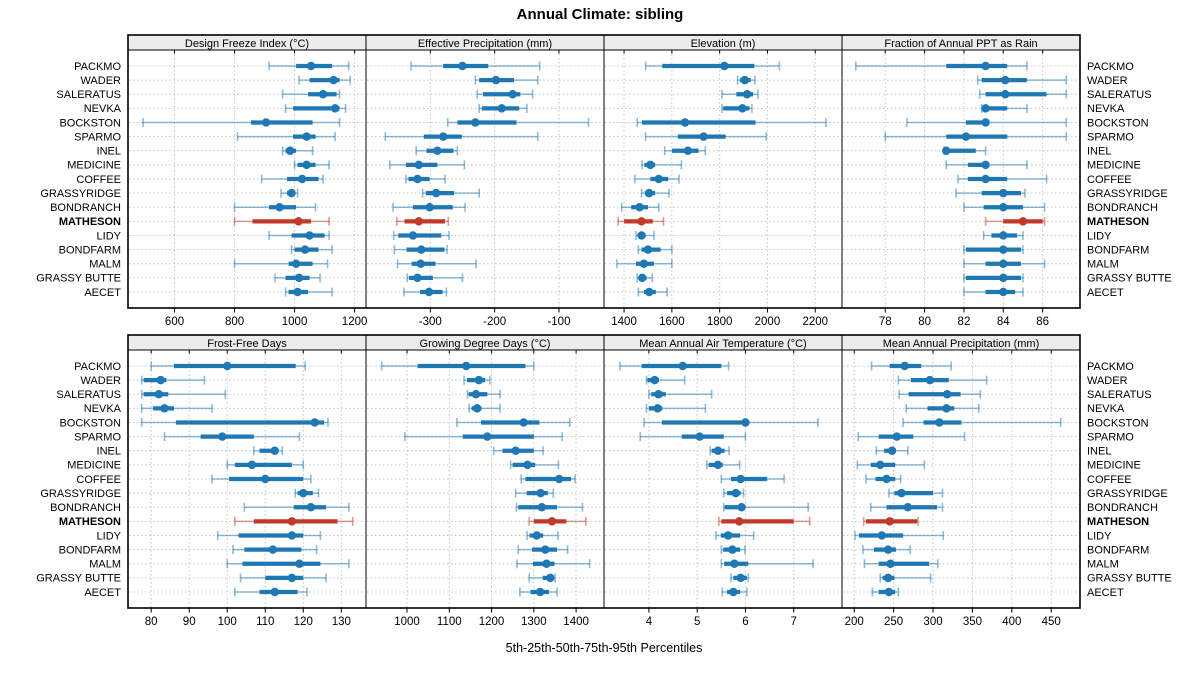 The image size is (1200, 675). What do you see at coordinates (80, 194) in the screenshot?
I see `station-label-left: GRASSYRIDGE` at bounding box center [80, 194].